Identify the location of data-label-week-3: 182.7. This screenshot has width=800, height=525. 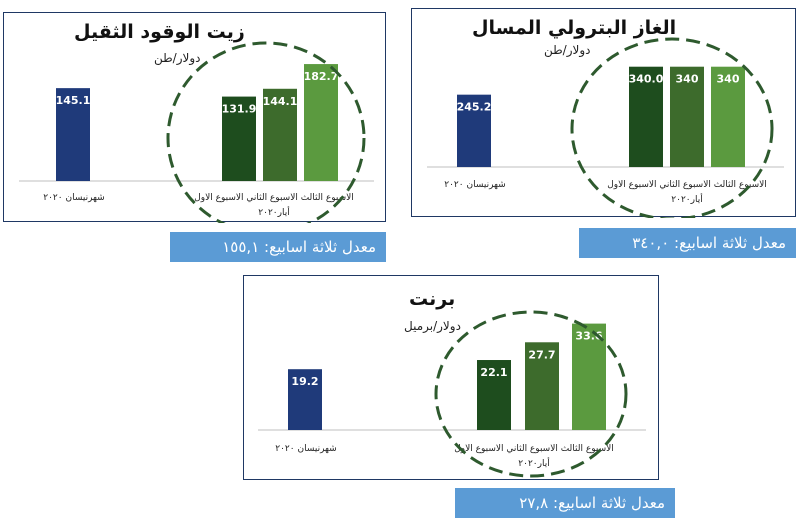
(321, 76).